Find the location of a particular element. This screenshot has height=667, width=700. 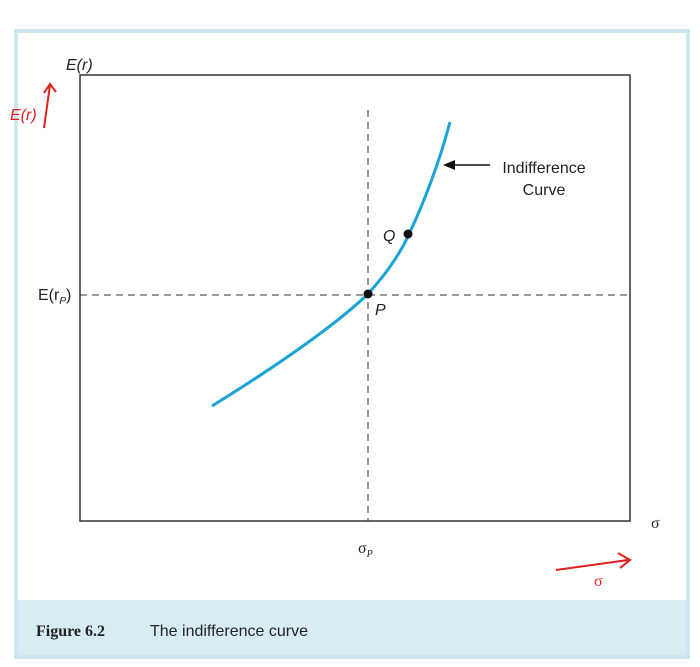

point-label: P is located at coordinates (380, 310).